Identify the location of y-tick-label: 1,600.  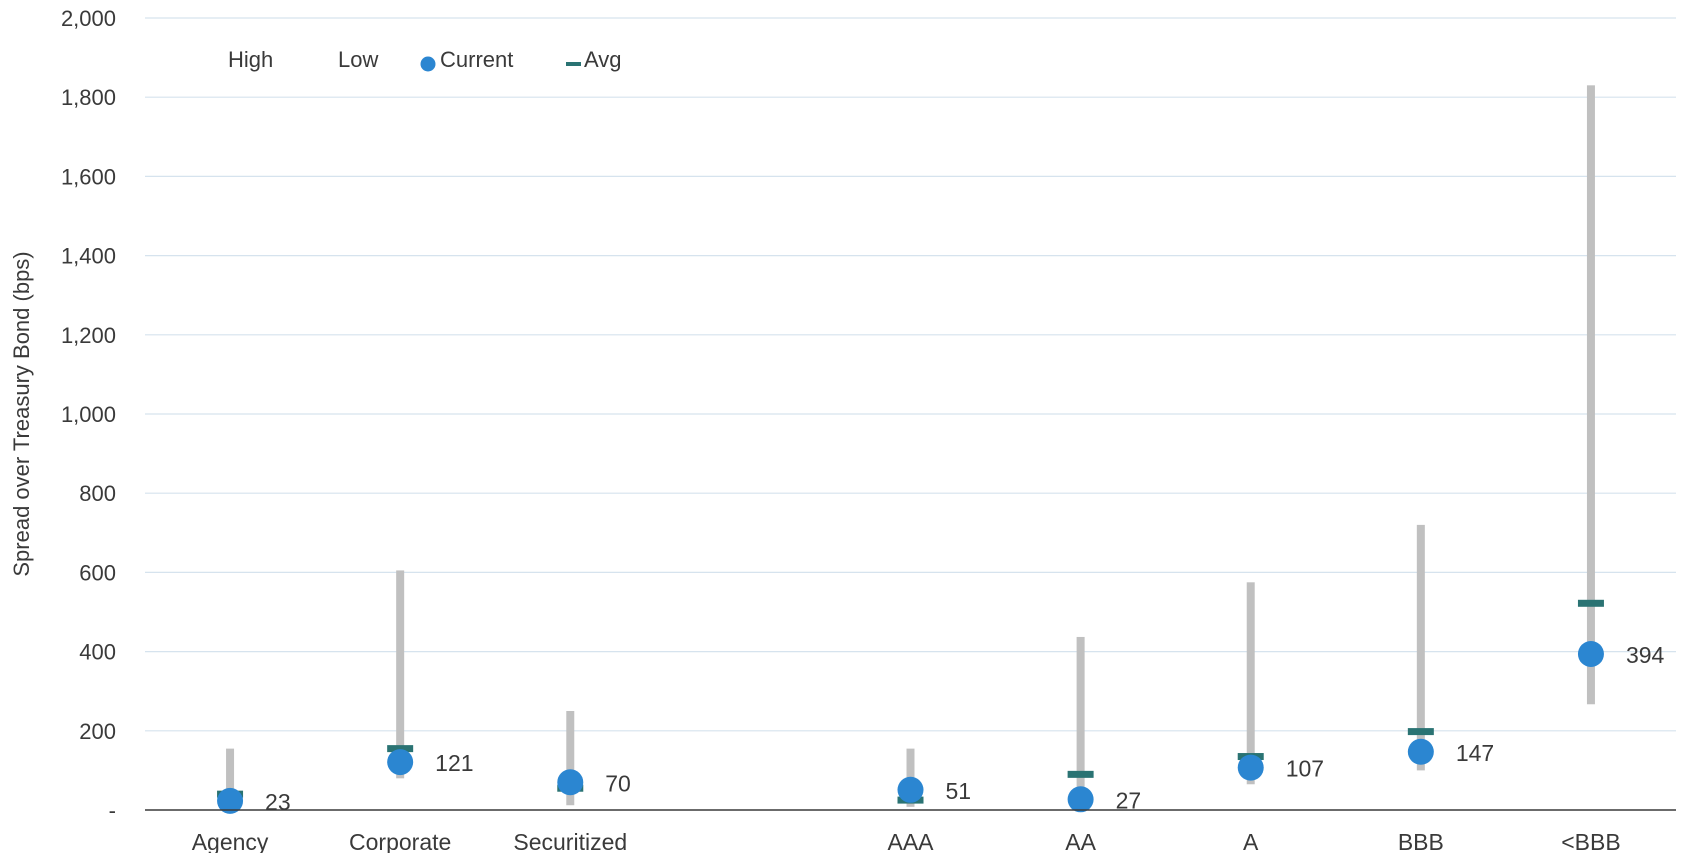
(88, 176).